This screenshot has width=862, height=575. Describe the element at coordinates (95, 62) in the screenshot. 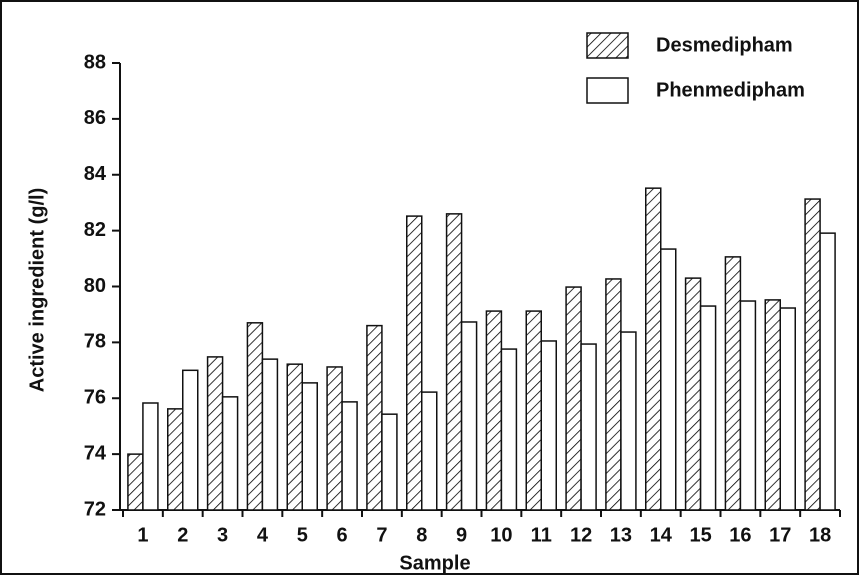

I see `y-tick-label: 88` at that location.